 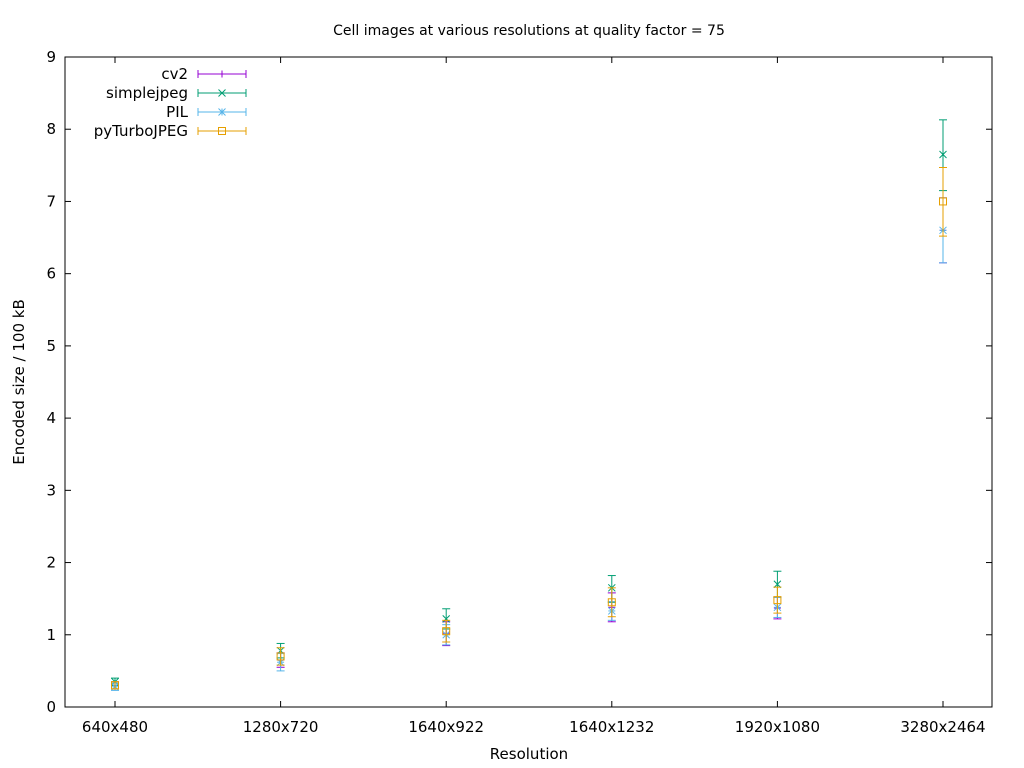 I want to click on legend-label: simplejpeg, so click(x=147, y=93).